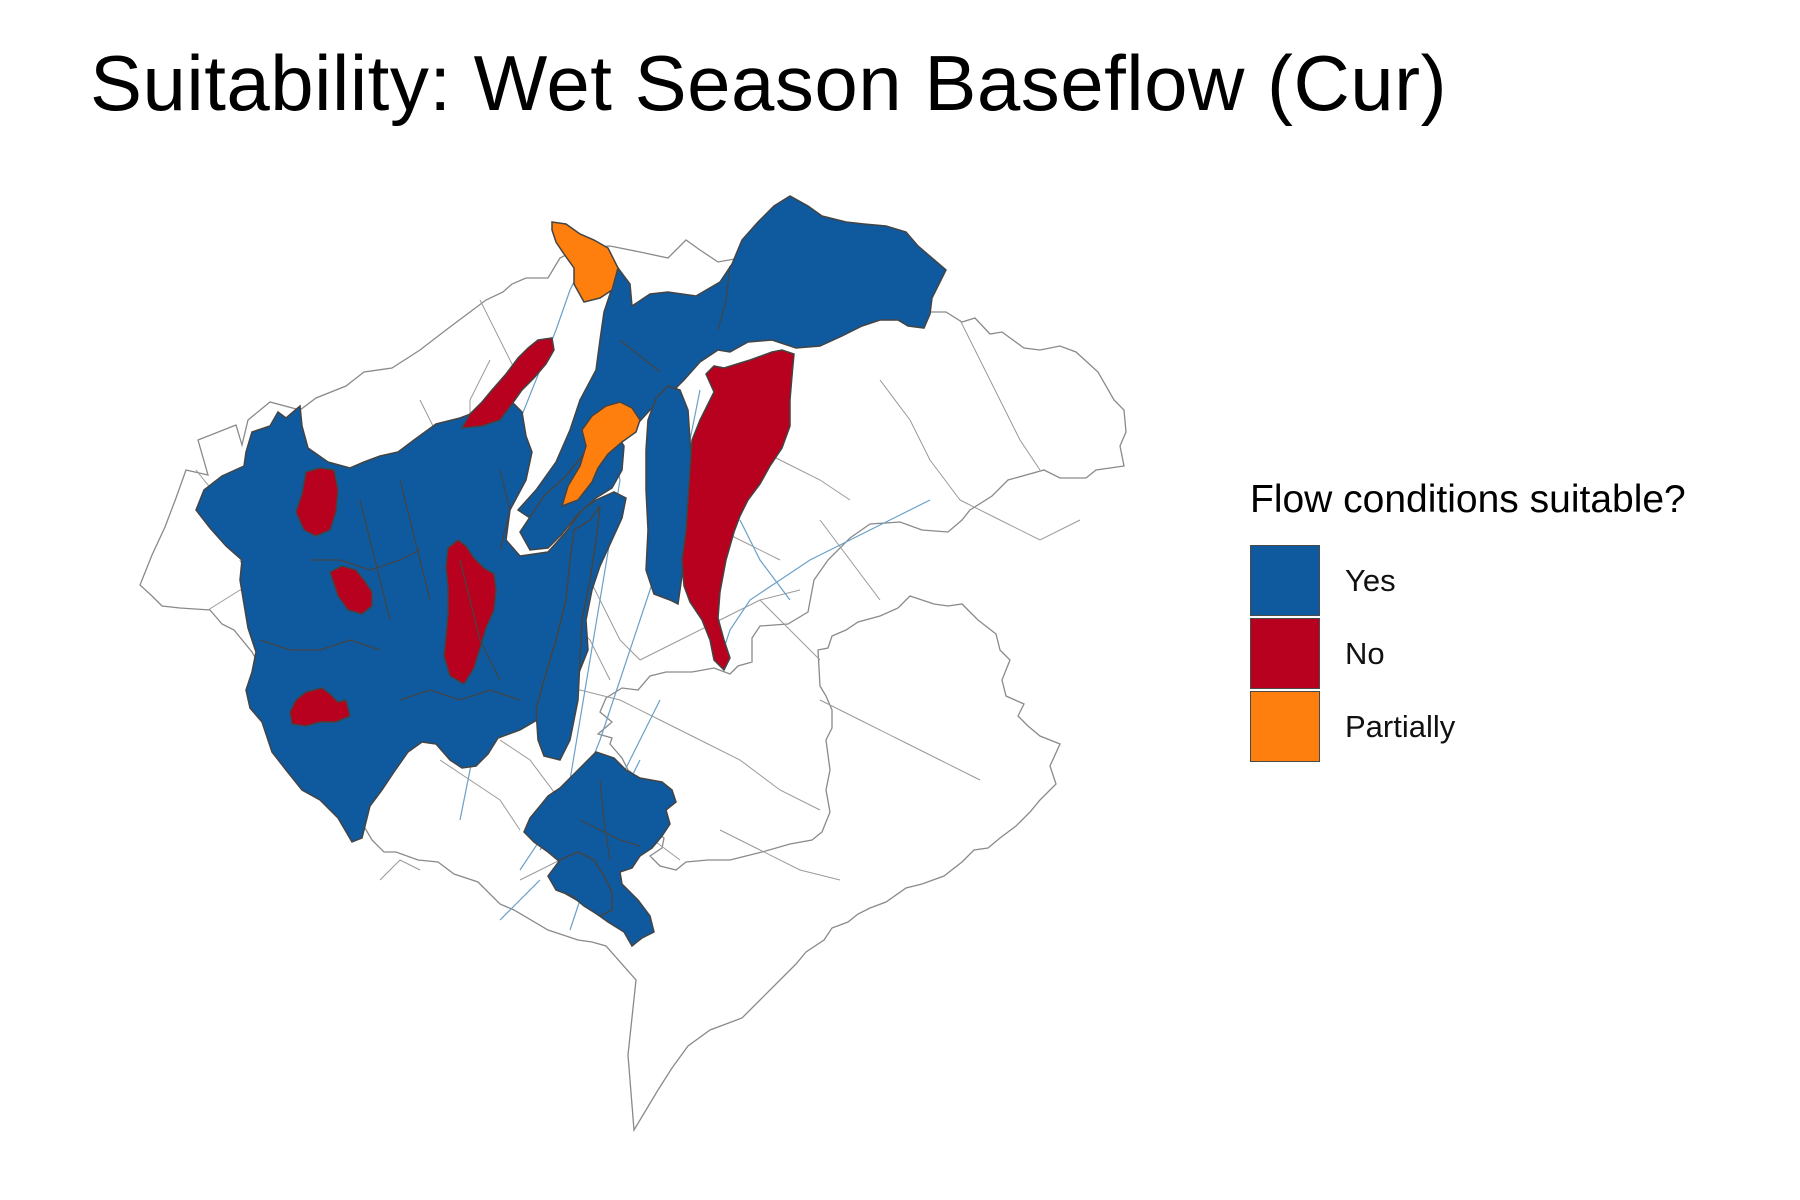  Describe the element at coordinates (1365, 653) in the screenshot. I see `legend-label-no: No` at that location.